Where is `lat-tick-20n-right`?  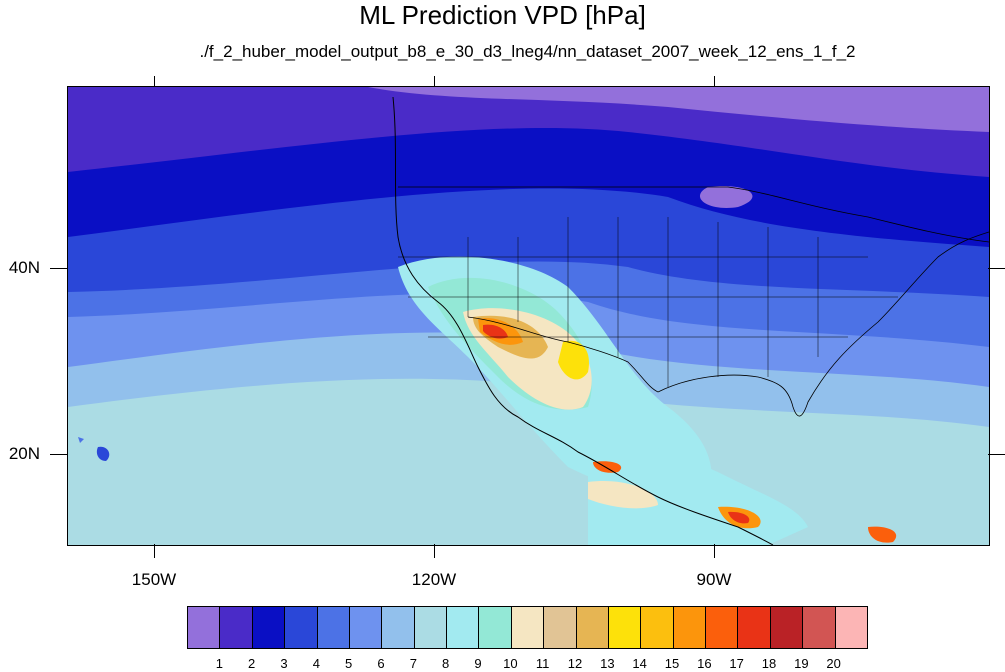 lat-tick-20n-right is located at coordinates (996, 454).